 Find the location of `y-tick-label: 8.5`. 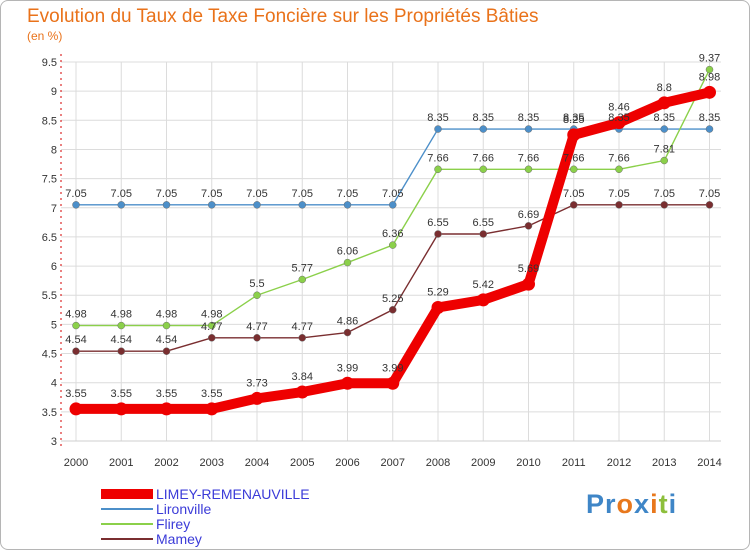

y-tick-label: 8.5 is located at coordinates (49, 121).